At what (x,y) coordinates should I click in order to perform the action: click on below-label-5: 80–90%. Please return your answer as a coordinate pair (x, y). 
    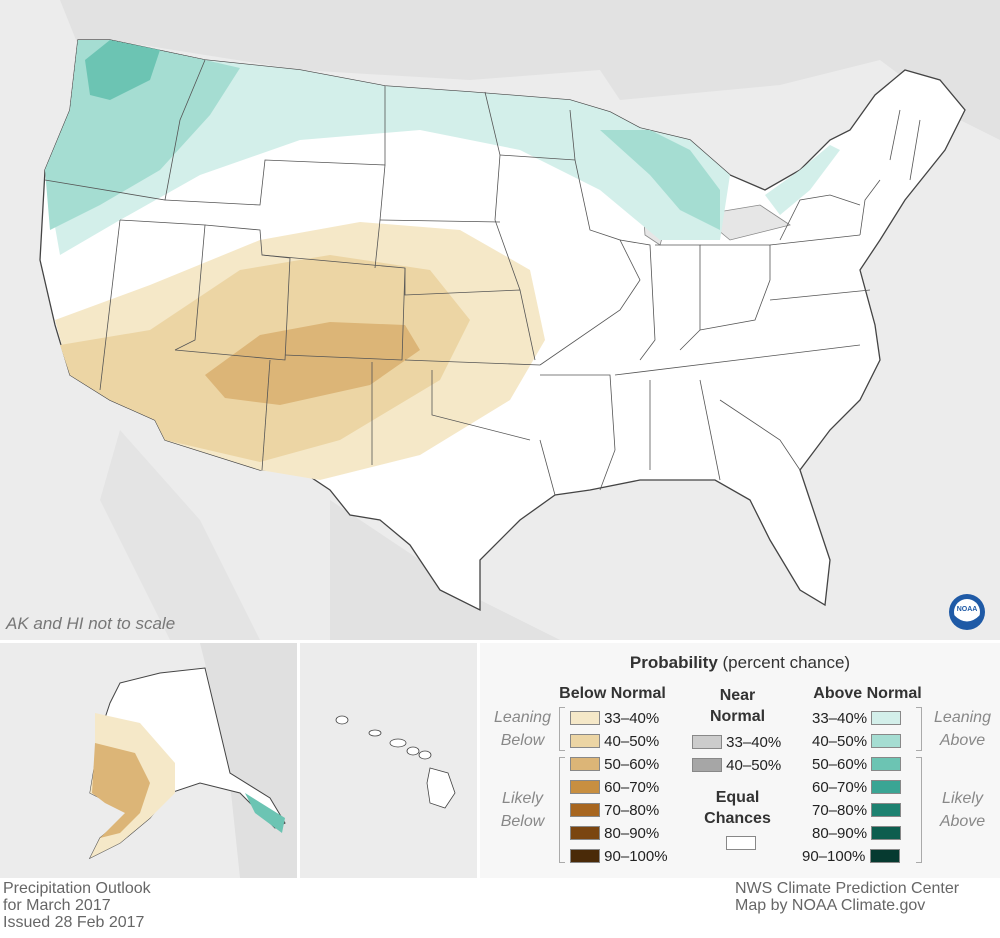
    Looking at the image, I should click on (632, 833).